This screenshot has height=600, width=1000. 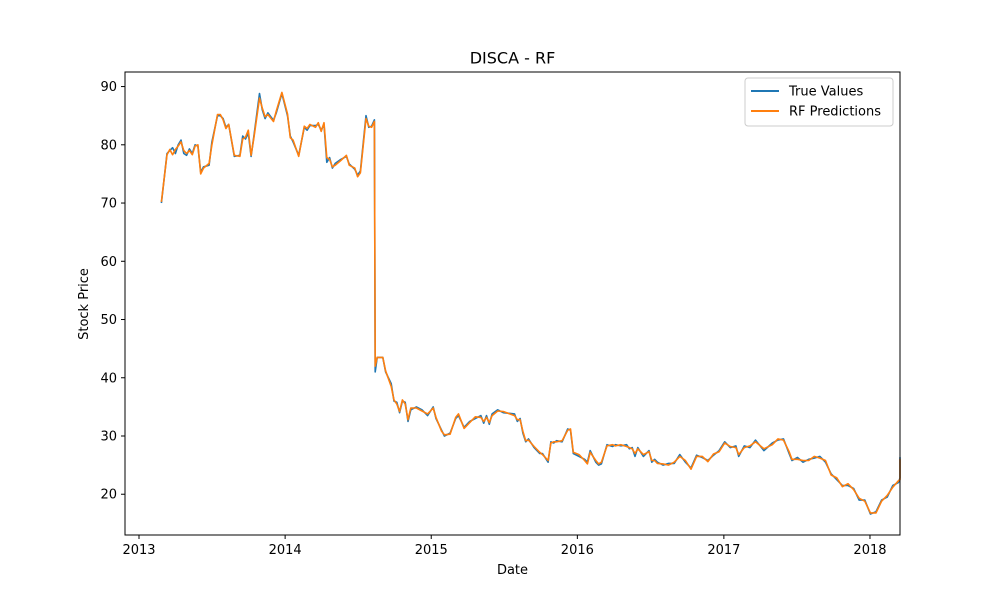 What do you see at coordinates (108, 262) in the screenshot?
I see `y-tick-label: 60` at bounding box center [108, 262].